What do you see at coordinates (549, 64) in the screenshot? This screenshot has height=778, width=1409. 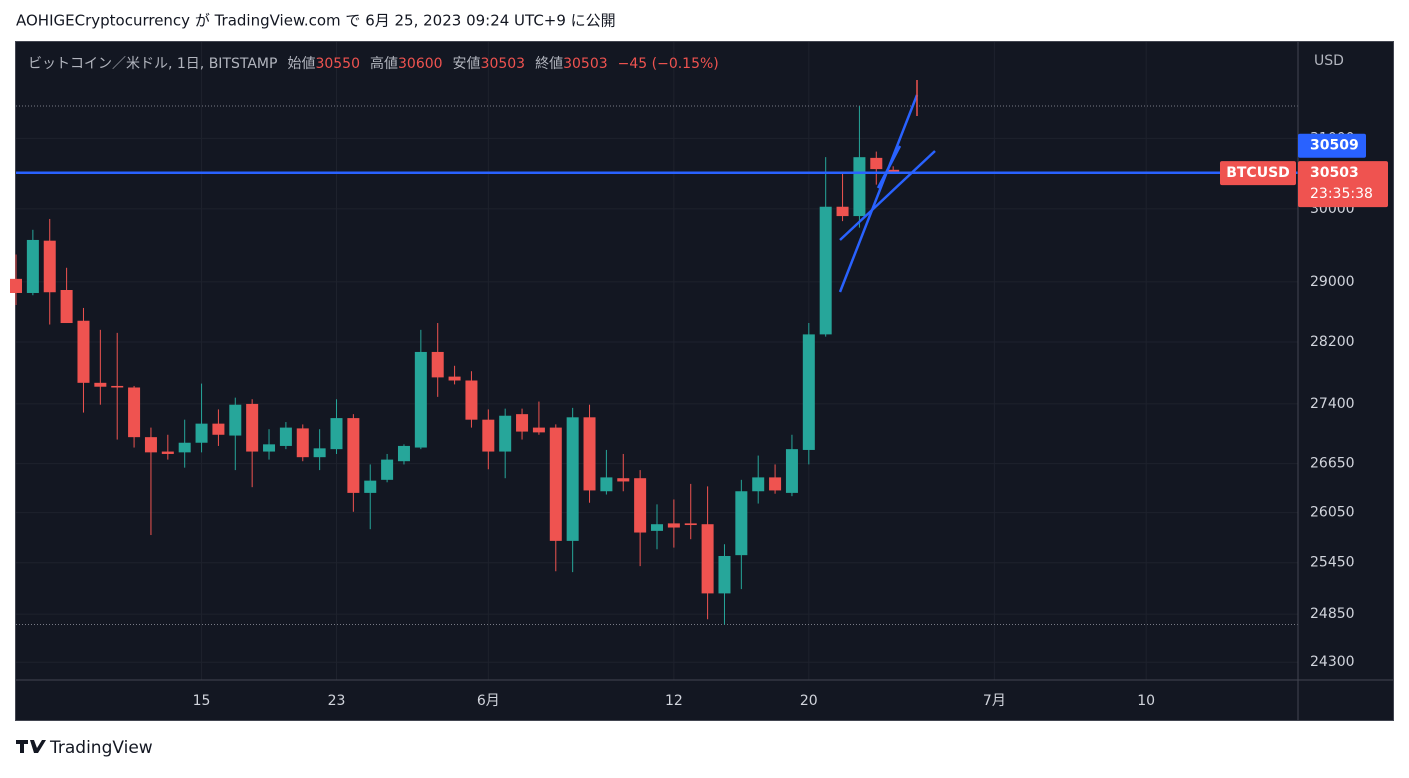 I see `legend-ohlc-label: 終値` at bounding box center [549, 64].